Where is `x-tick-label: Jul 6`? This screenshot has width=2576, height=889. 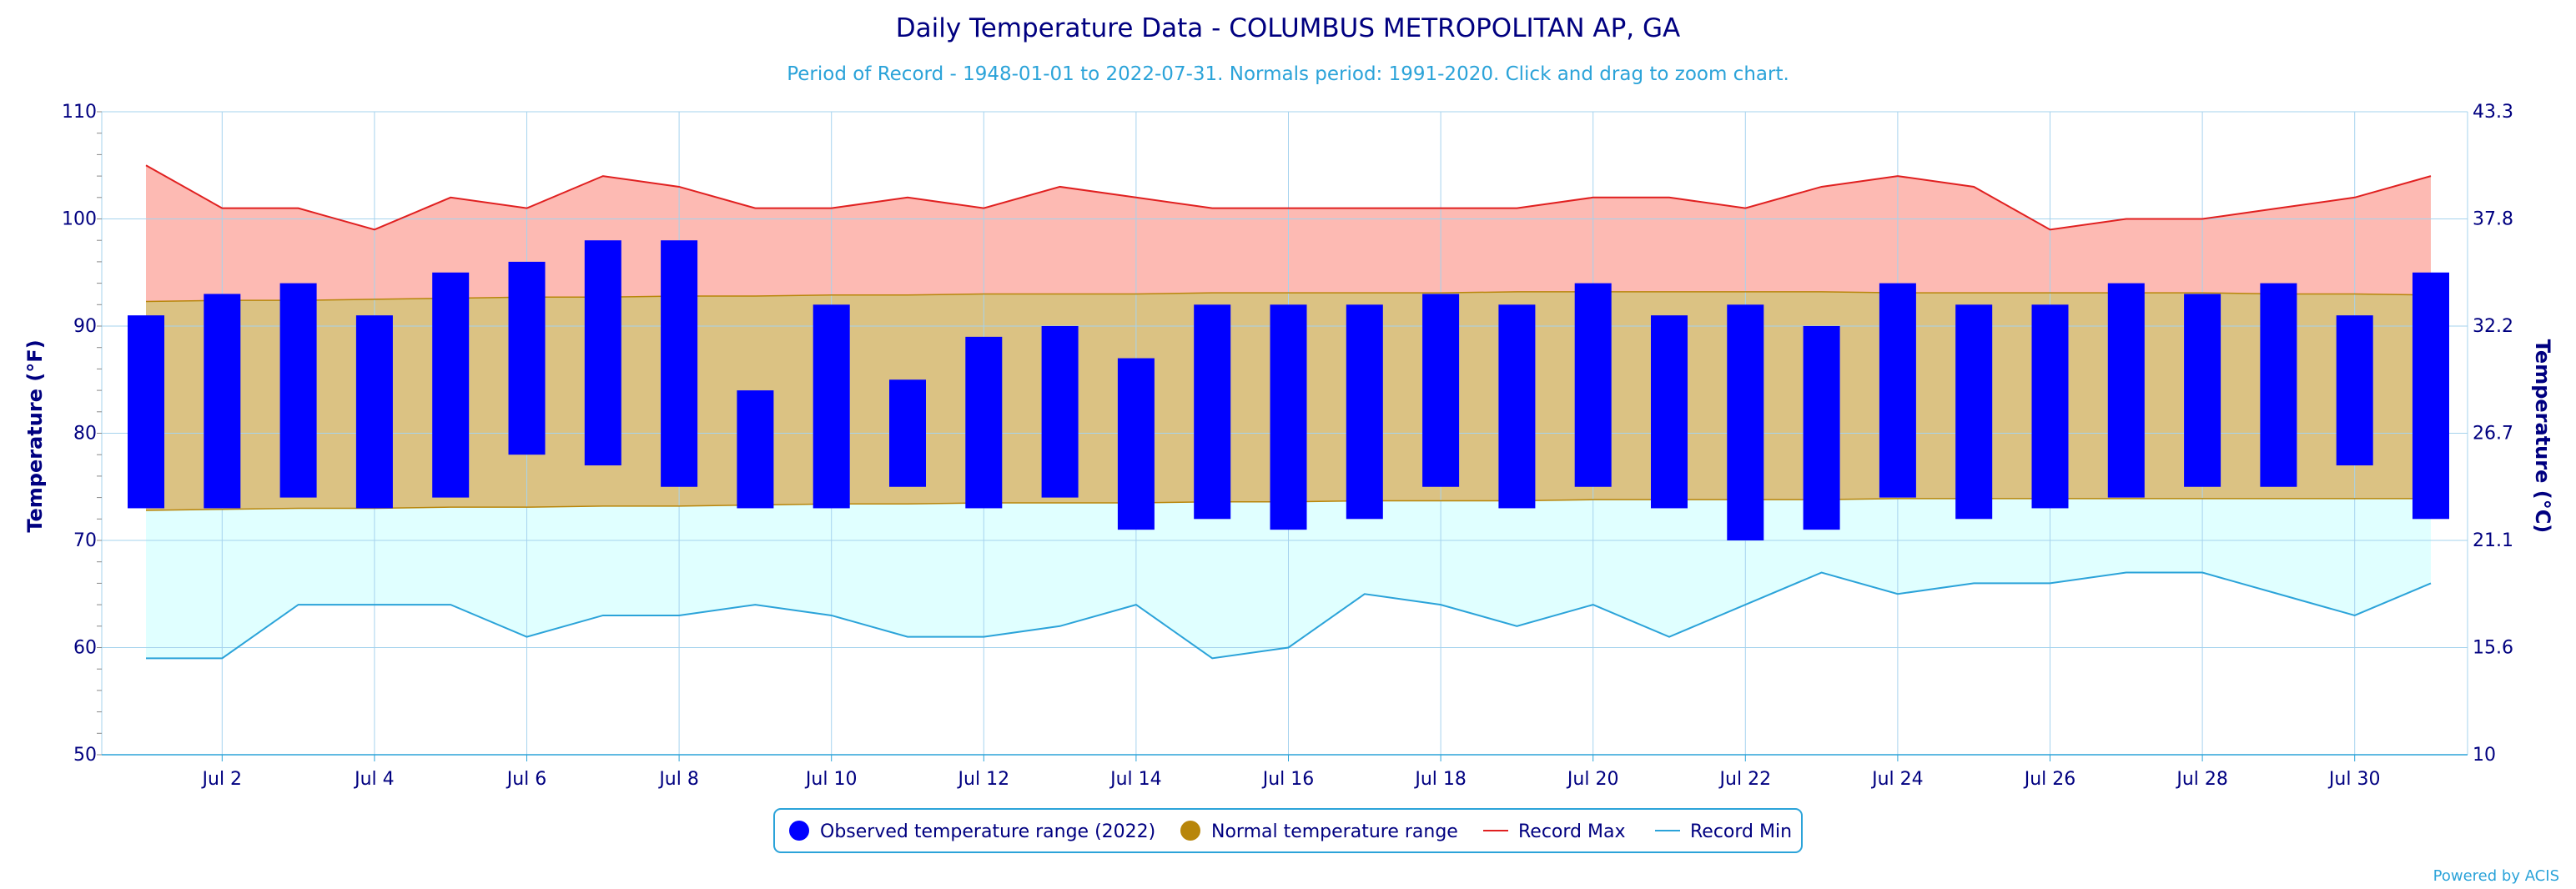
x-tick-label: Jul 6 is located at coordinates (526, 779).